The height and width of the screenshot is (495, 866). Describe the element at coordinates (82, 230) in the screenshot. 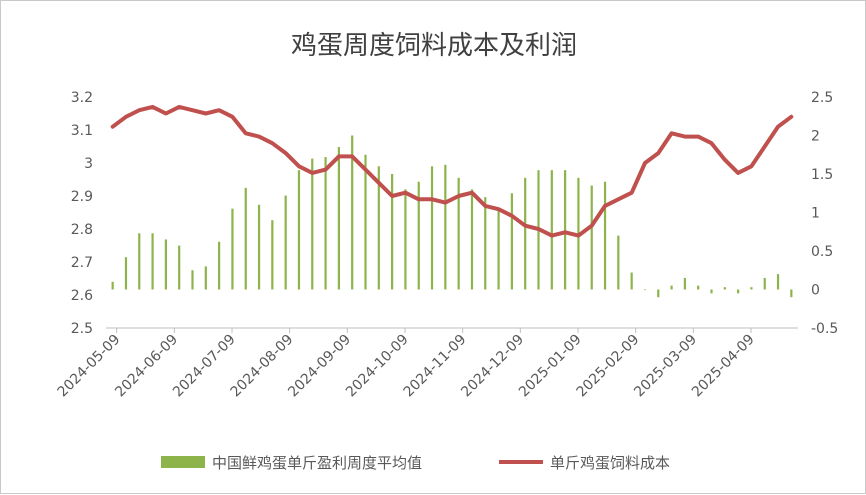

I see `left-axis-tick-label: 2.8` at that location.